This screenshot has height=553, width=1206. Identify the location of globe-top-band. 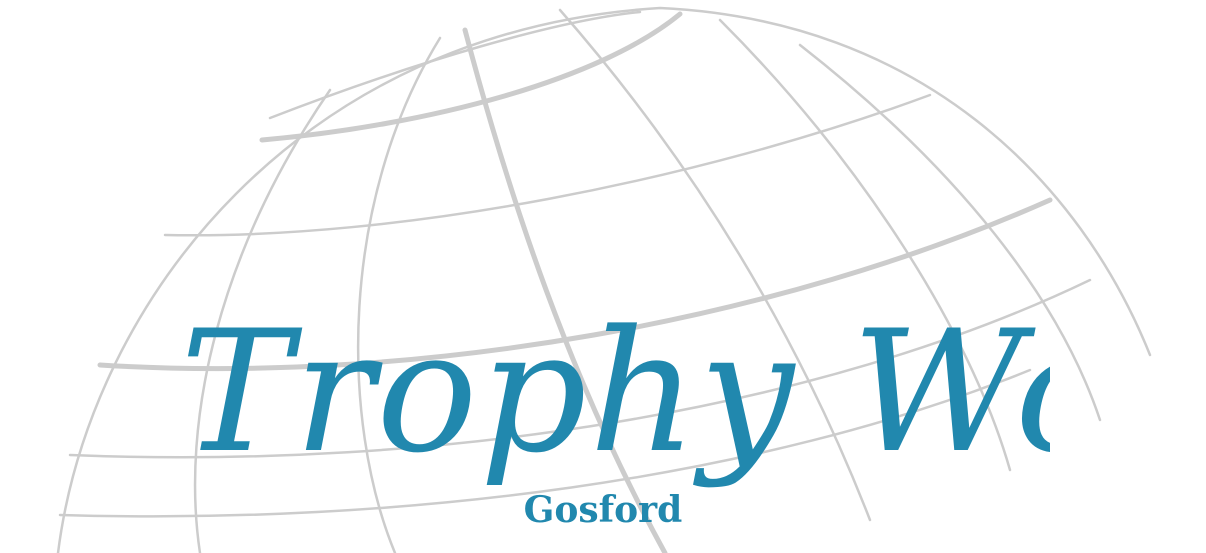
(471, 77).